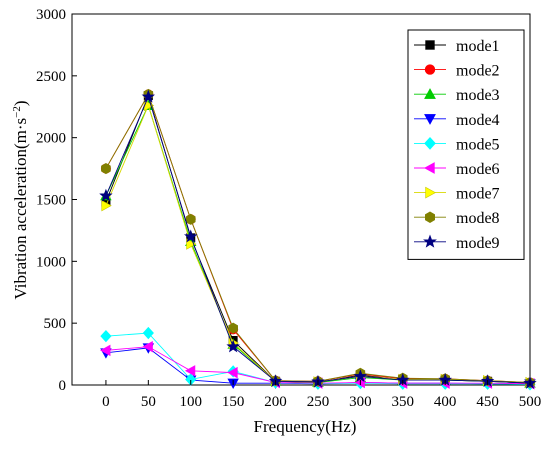  I want to click on legend-item-mode7: mode7, so click(457, 194).